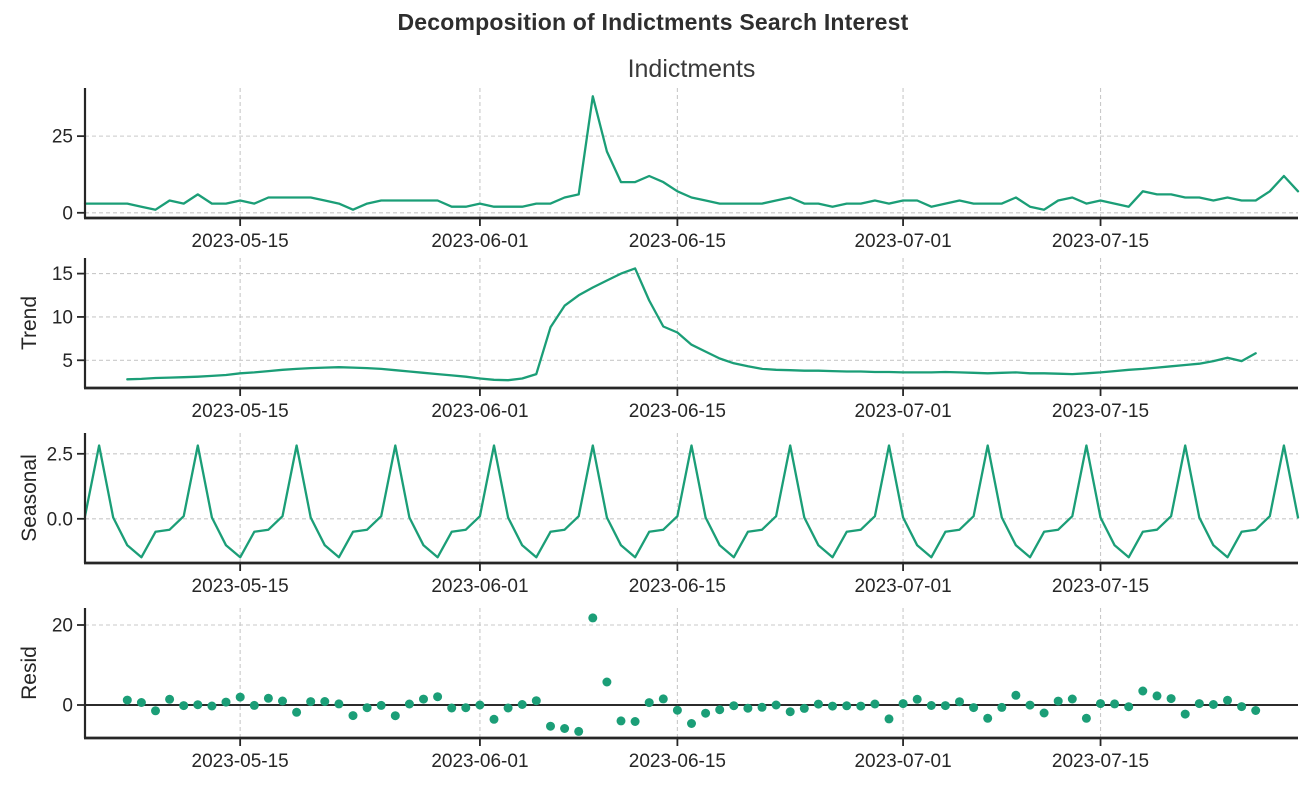 The image size is (1306, 794). Describe the element at coordinates (62, 274) in the screenshot. I see `y-tick-label: 15` at that location.